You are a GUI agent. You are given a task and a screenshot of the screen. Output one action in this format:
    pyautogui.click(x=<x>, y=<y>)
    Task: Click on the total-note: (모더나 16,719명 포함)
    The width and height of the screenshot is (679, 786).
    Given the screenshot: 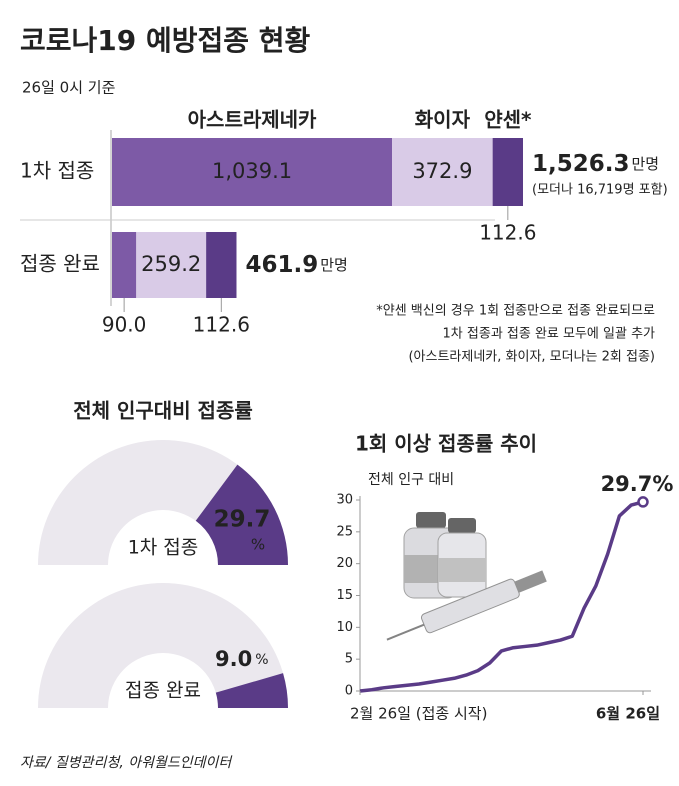 What is the action you would take?
    pyautogui.click(x=600, y=190)
    